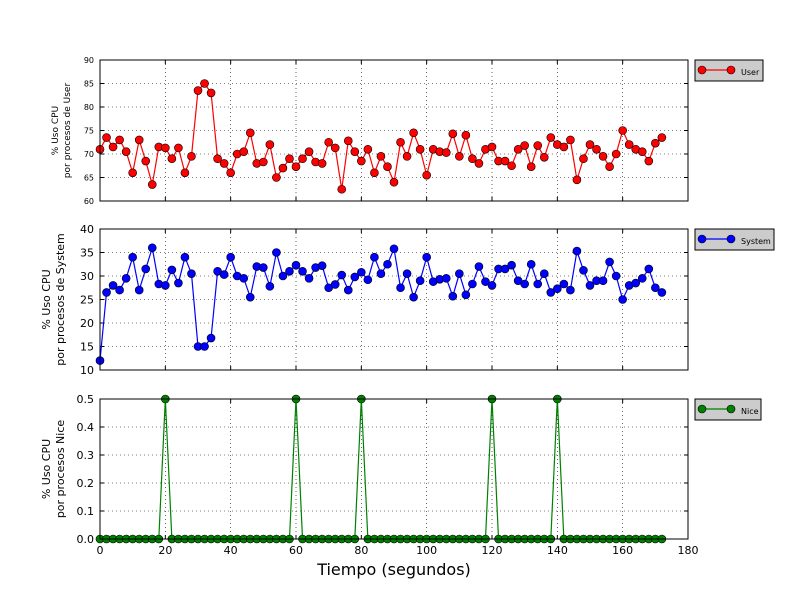  What do you see at coordinates (86, 511) in the screenshot?
I see `y-tick-label: 0.1` at bounding box center [86, 511].